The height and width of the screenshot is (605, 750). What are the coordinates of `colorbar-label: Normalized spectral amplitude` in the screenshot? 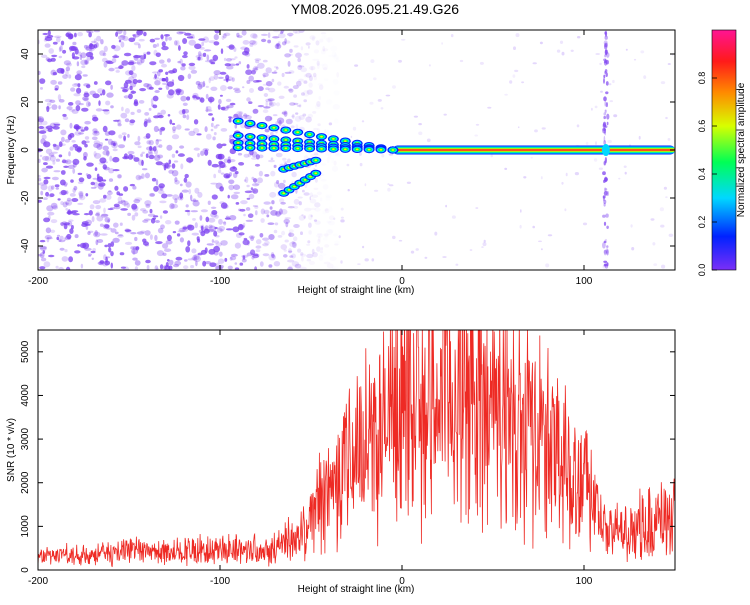 It's located at (741, 149).